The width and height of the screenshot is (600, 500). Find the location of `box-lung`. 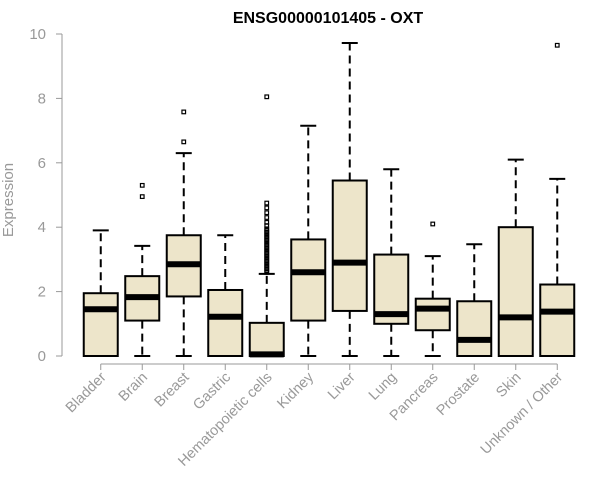

box-lung is located at coordinates (391, 262).